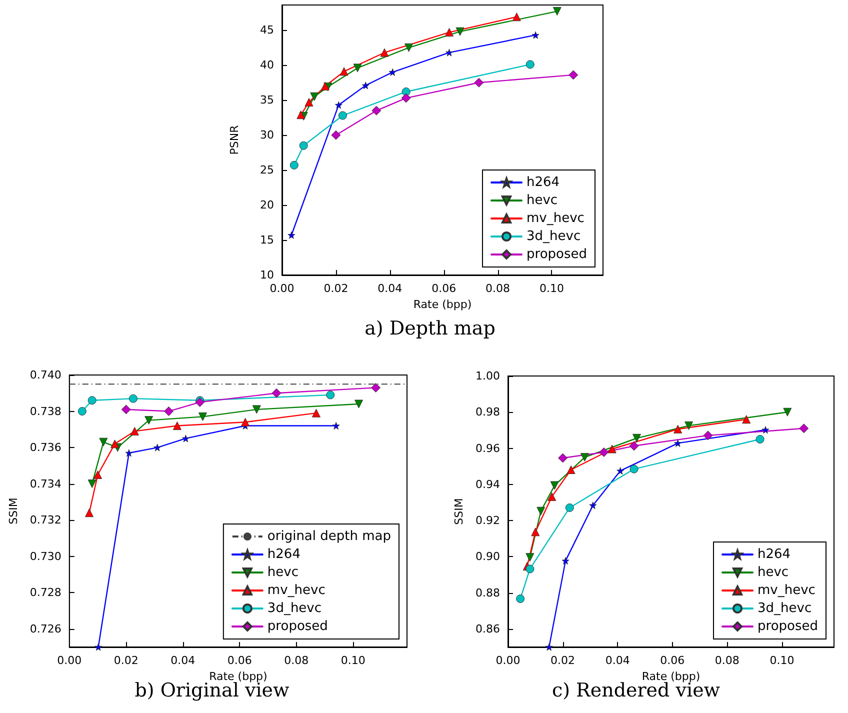  What do you see at coordinates (46, 375) in the screenshot?
I see `y-tick-label: 0.740` at bounding box center [46, 375].